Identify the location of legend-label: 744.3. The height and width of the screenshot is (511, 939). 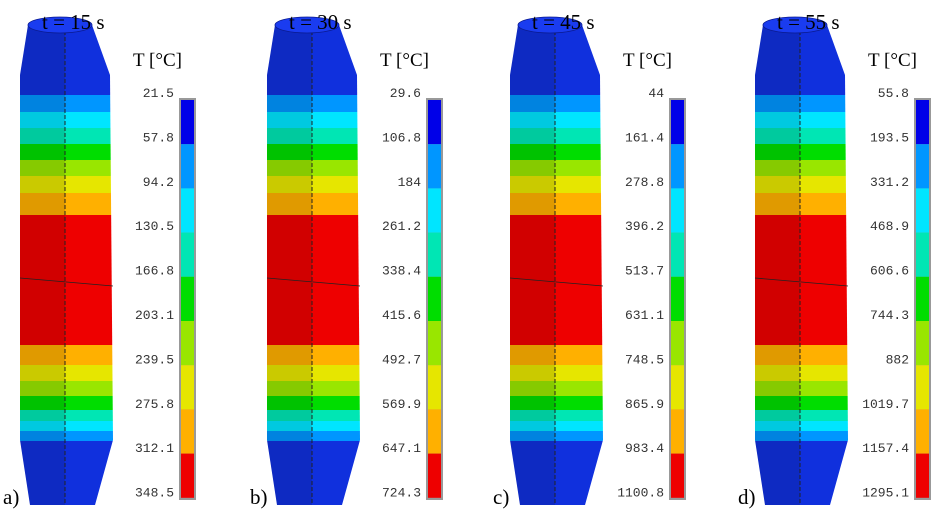
(889, 315).